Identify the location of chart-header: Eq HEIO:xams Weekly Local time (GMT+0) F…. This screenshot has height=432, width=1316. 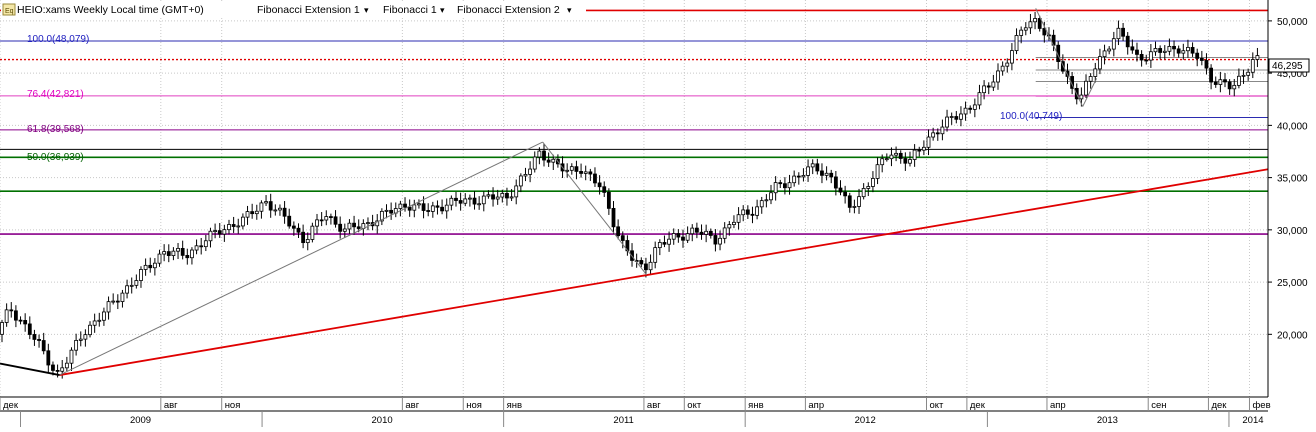
(293, 9).